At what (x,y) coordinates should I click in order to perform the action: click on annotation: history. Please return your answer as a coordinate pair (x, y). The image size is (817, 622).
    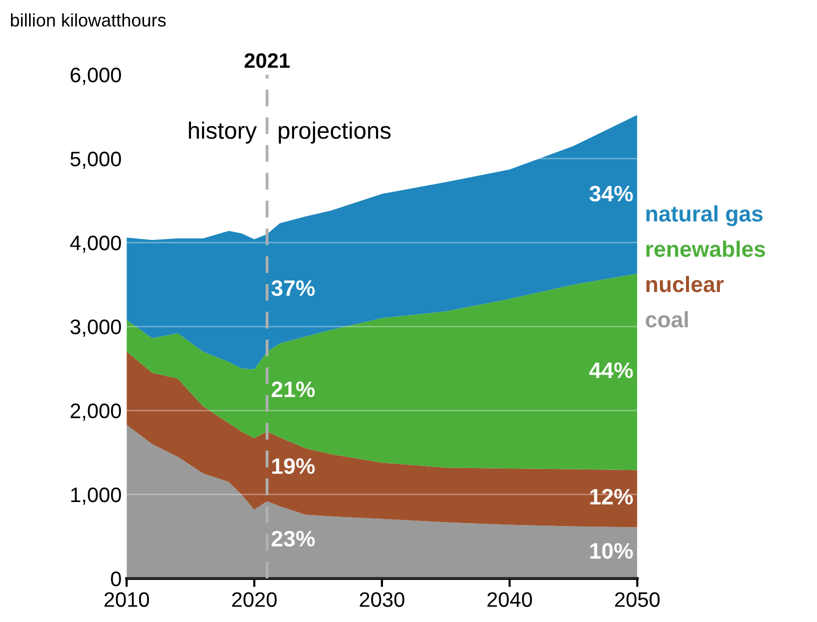
    Looking at the image, I should click on (222, 133).